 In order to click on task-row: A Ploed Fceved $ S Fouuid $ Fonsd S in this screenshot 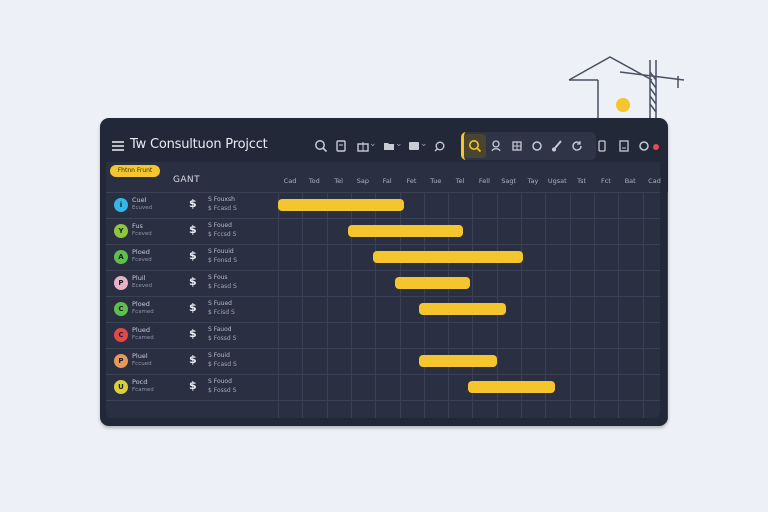, I will do `click(191, 257)`.